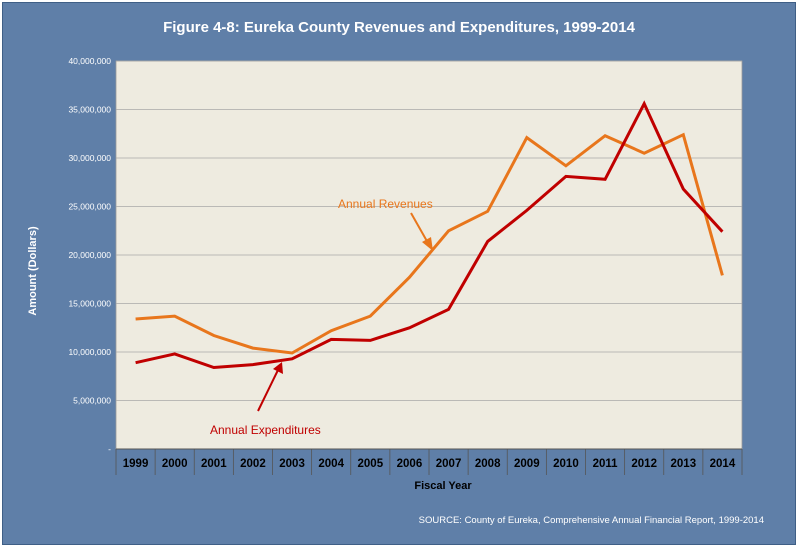  Describe the element at coordinates (527, 464) in the screenshot. I see `x-tick-label: 2009` at that location.